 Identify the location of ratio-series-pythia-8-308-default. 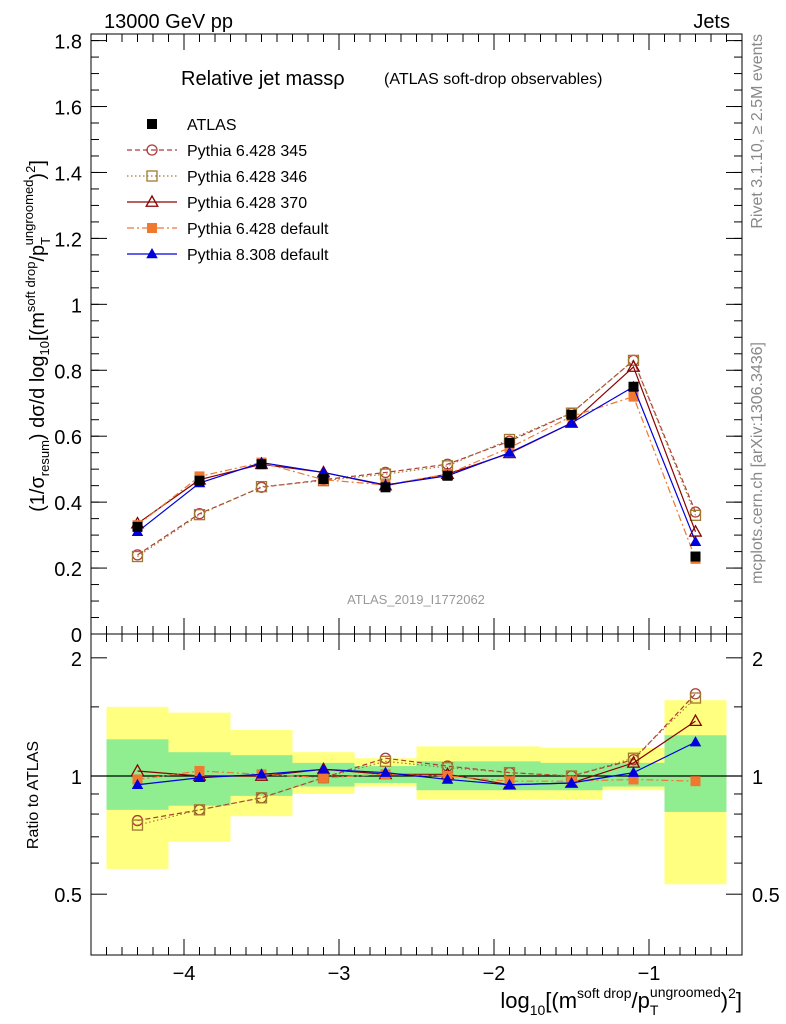
(416, 763).